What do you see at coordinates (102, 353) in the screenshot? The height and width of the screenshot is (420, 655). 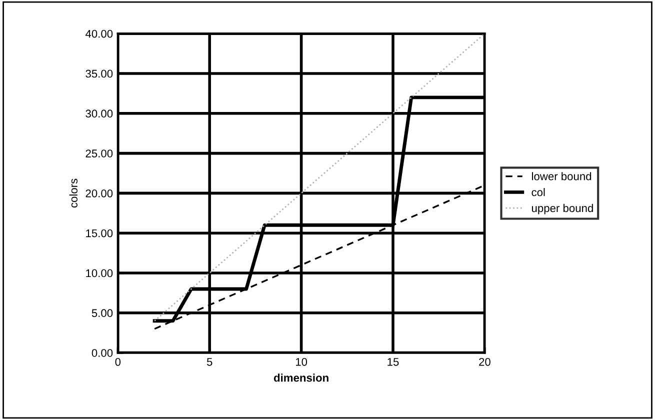 I see `y-tick-label: 0.00` at bounding box center [102, 353].